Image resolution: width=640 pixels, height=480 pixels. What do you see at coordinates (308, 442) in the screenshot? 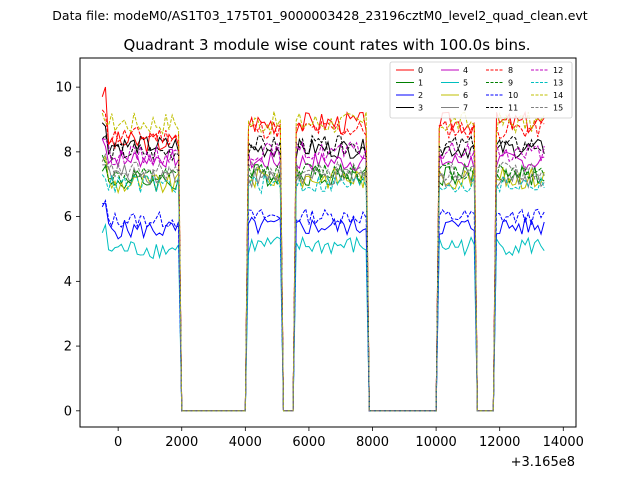
I see `x-tick-label: 6000` at bounding box center [308, 442].